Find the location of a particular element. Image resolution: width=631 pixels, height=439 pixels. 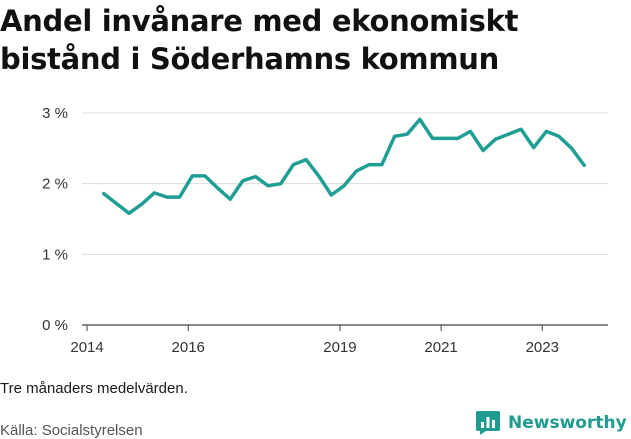

y-tick-label: 0 % is located at coordinates (55, 325).